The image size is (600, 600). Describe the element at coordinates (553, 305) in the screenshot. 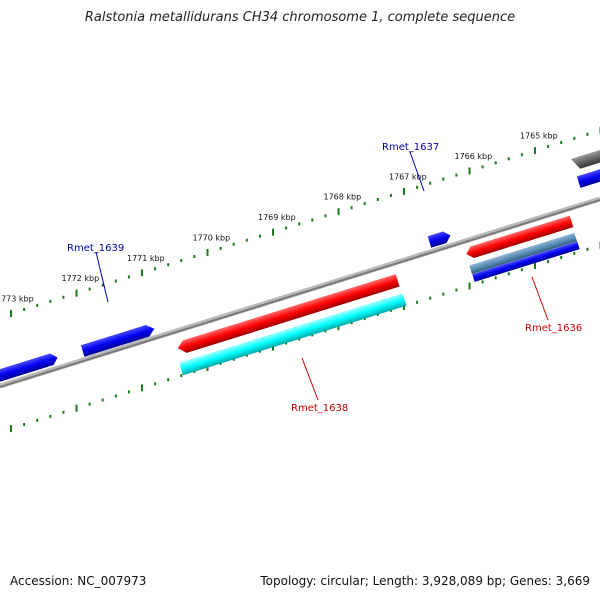

I see `gene-label-rmet-1636: Rmet_1636` at that location.